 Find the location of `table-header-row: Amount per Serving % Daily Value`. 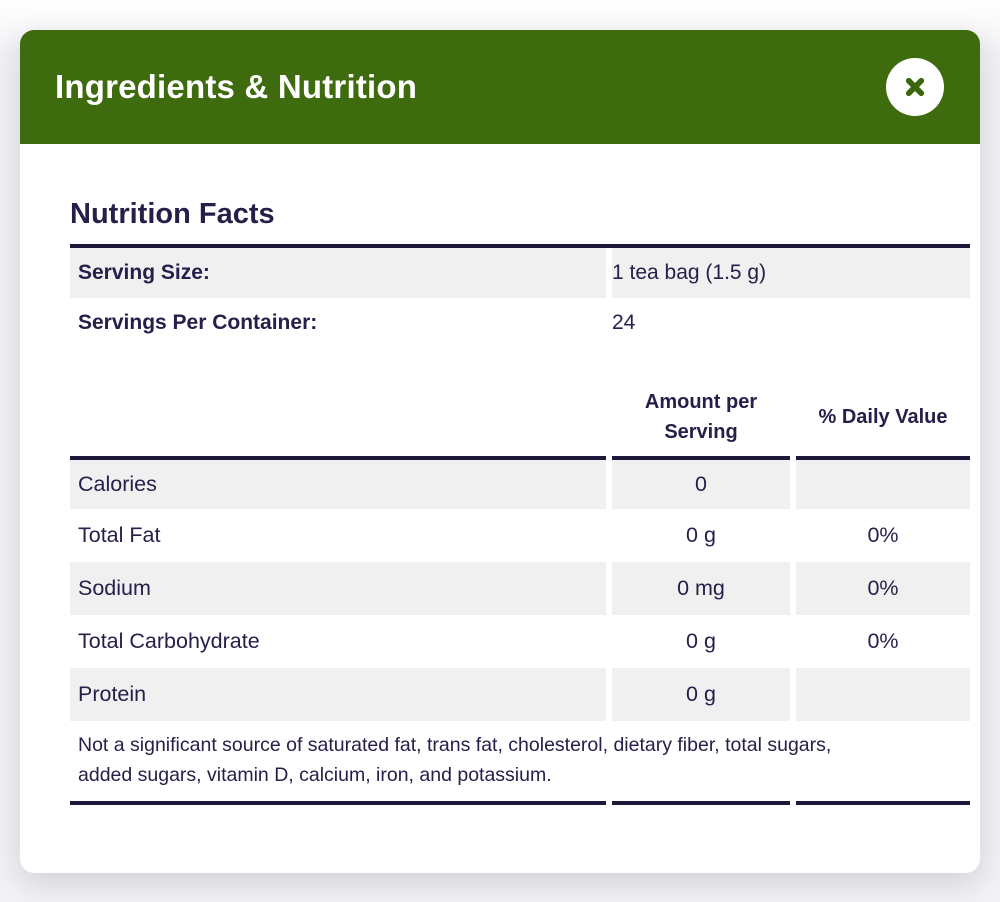

table-header-row: Amount per Serving % Daily Value is located at coordinates (520, 417).